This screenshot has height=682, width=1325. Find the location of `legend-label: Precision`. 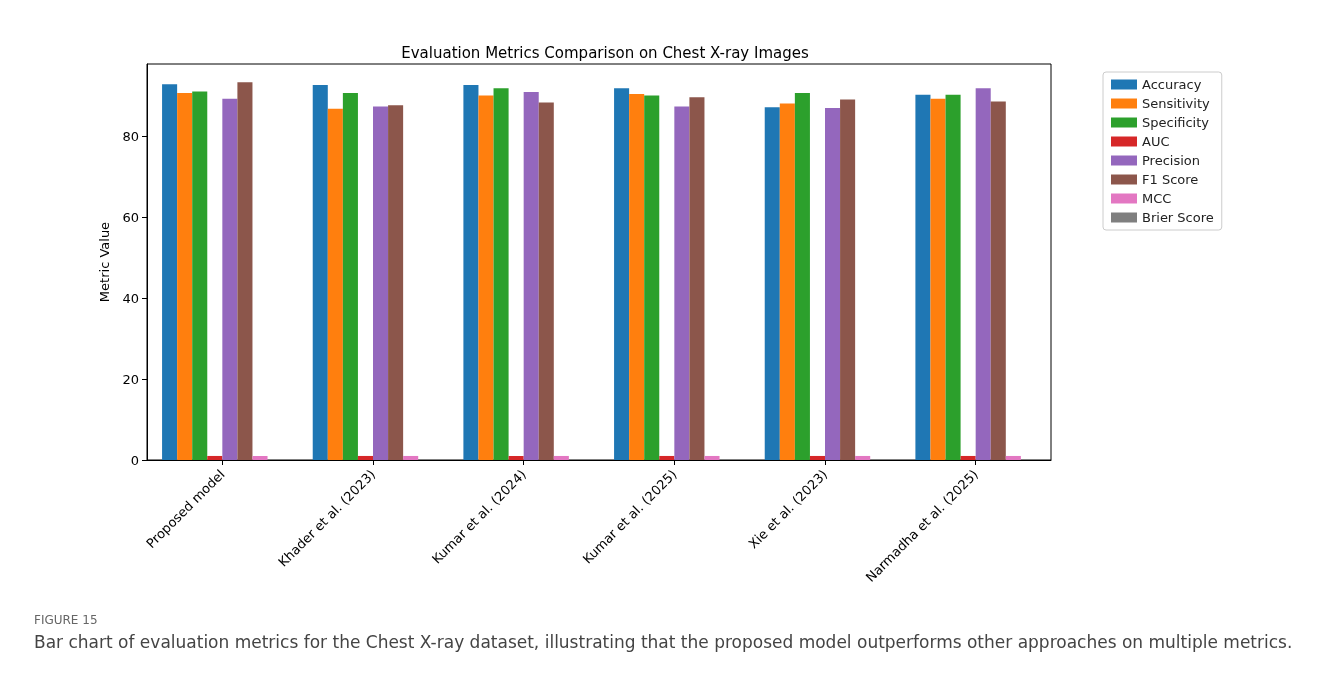

legend-label: Precision is located at coordinates (1171, 160).